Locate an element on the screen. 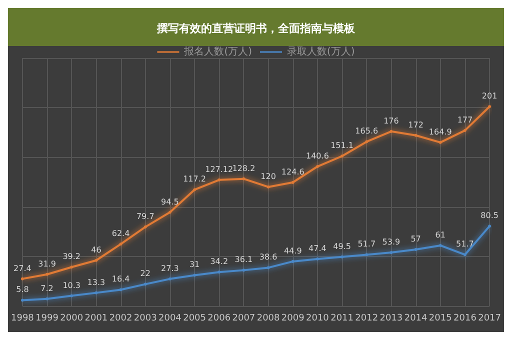 This screenshot has height=340, width=512. data-label: 94.5 is located at coordinates (170, 201).